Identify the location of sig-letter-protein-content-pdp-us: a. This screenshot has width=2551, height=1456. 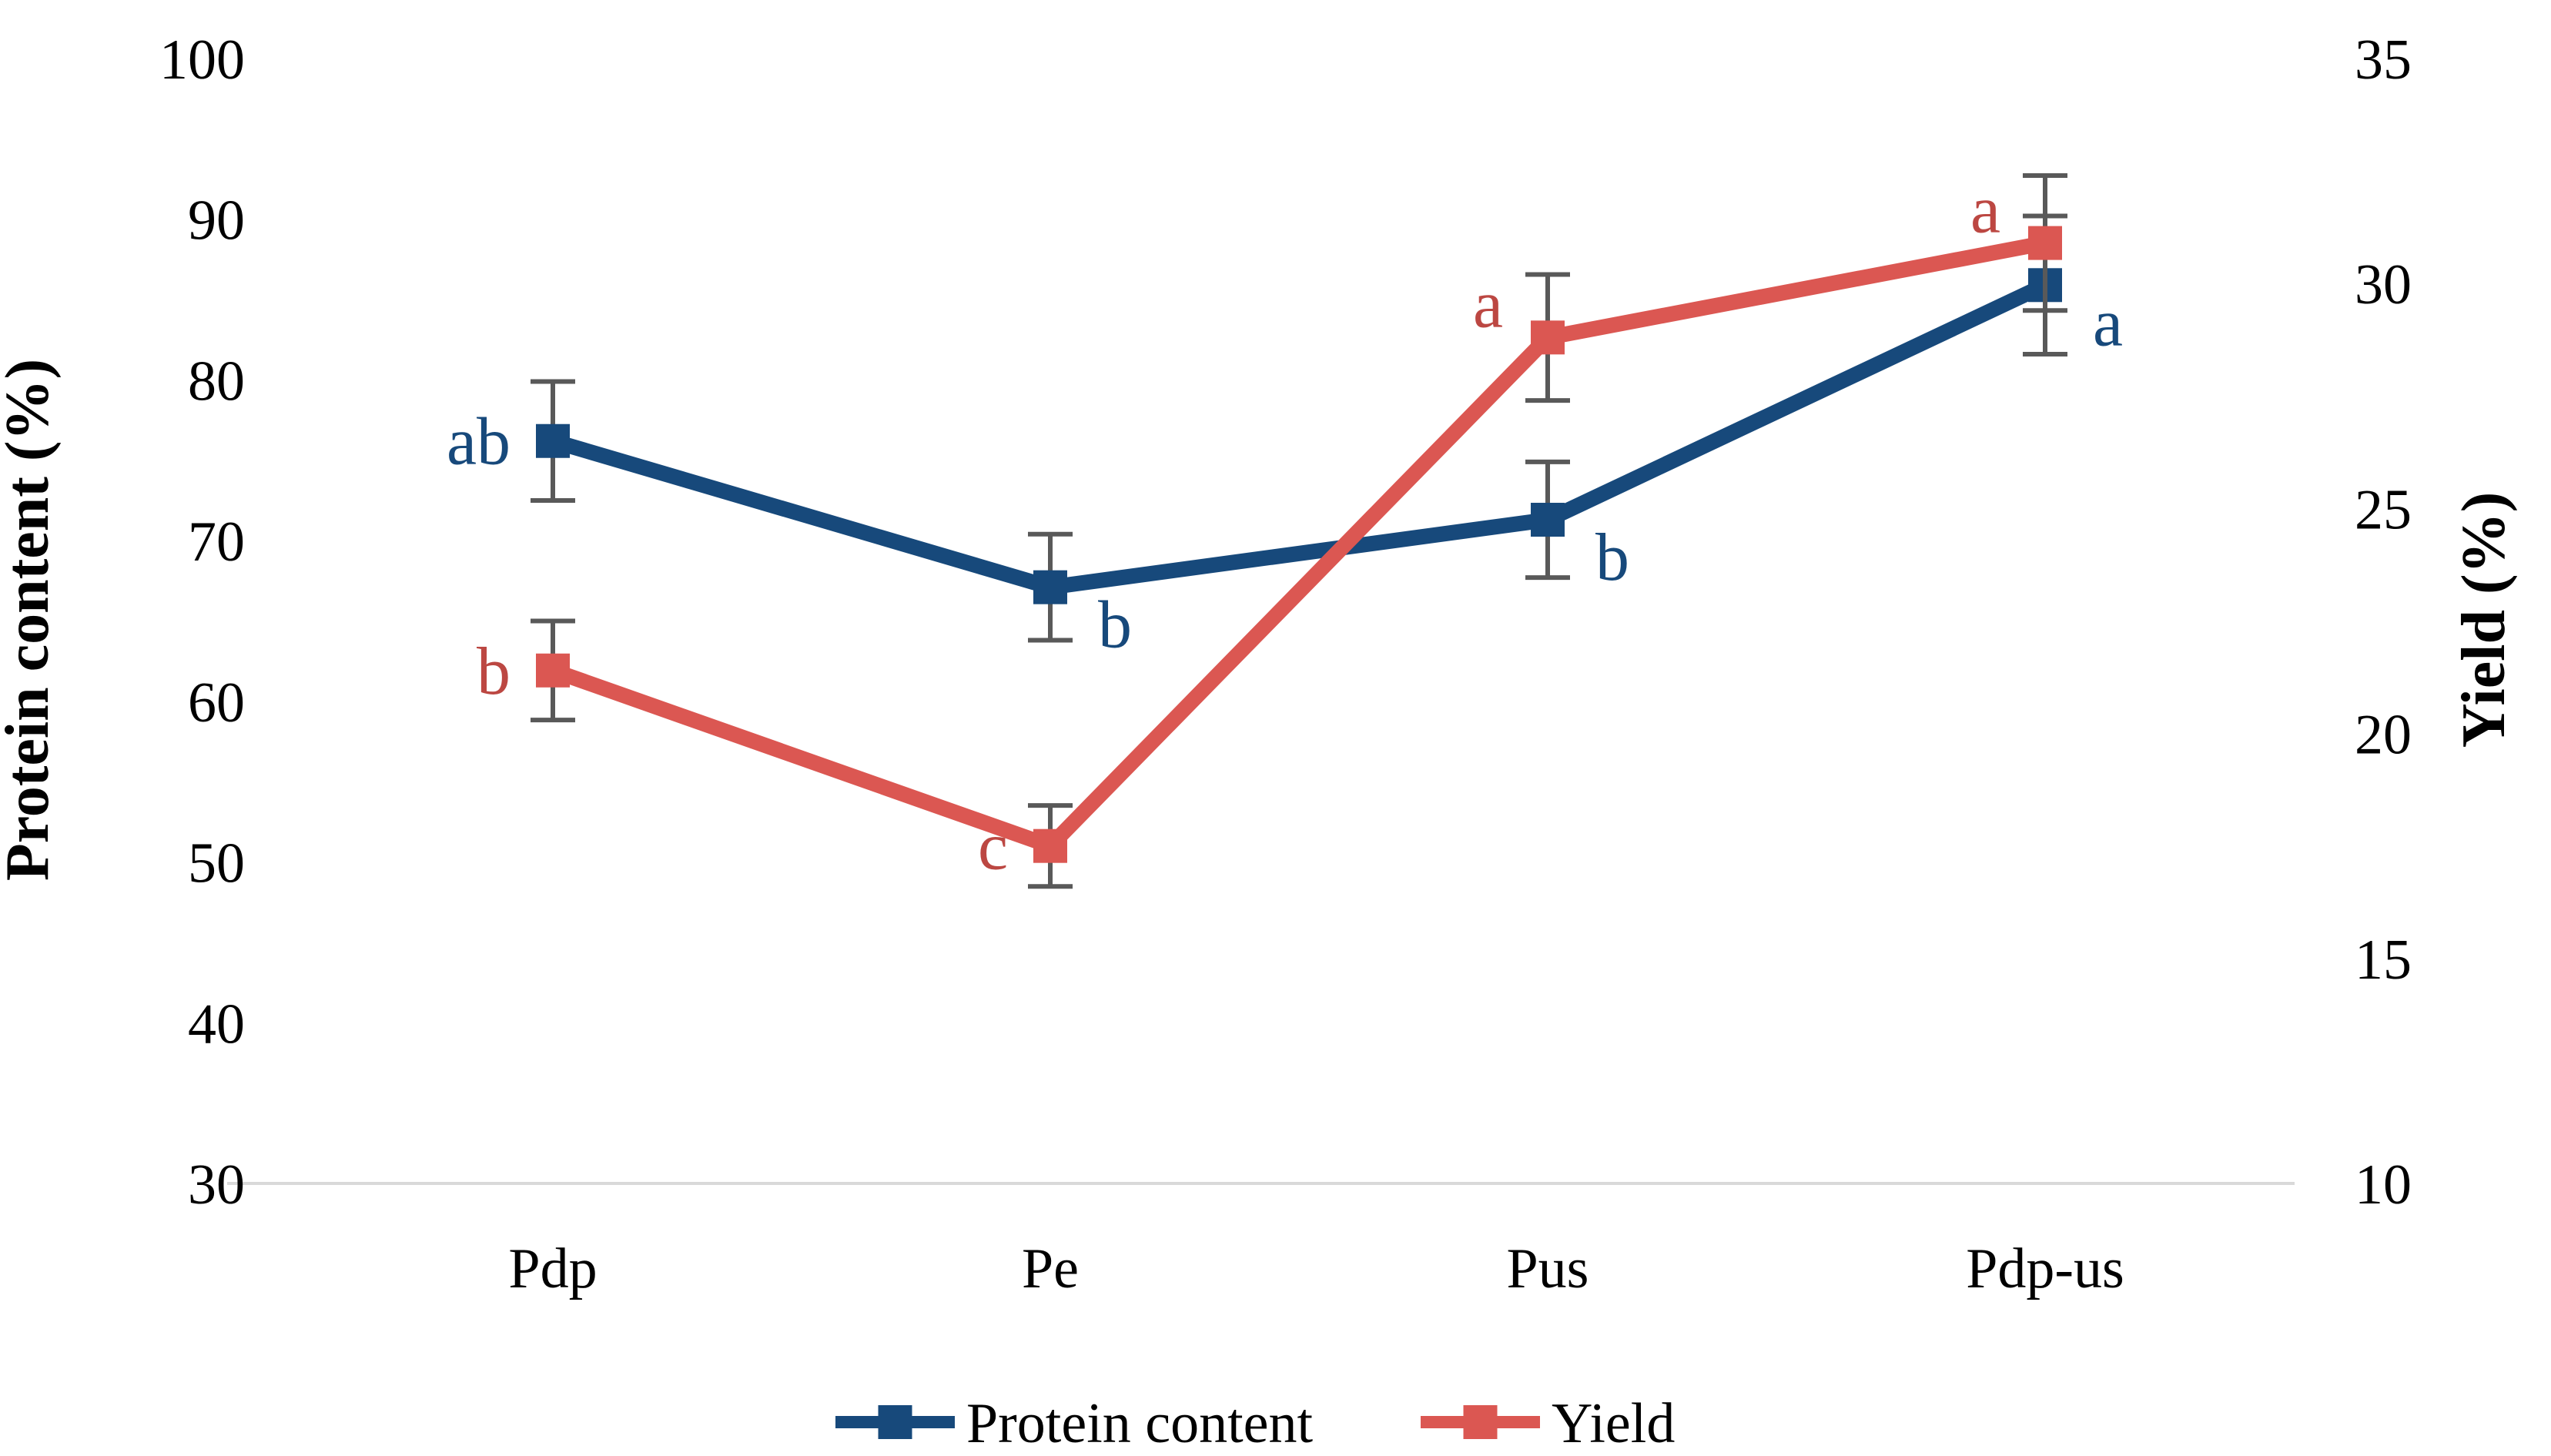
(2108, 323).